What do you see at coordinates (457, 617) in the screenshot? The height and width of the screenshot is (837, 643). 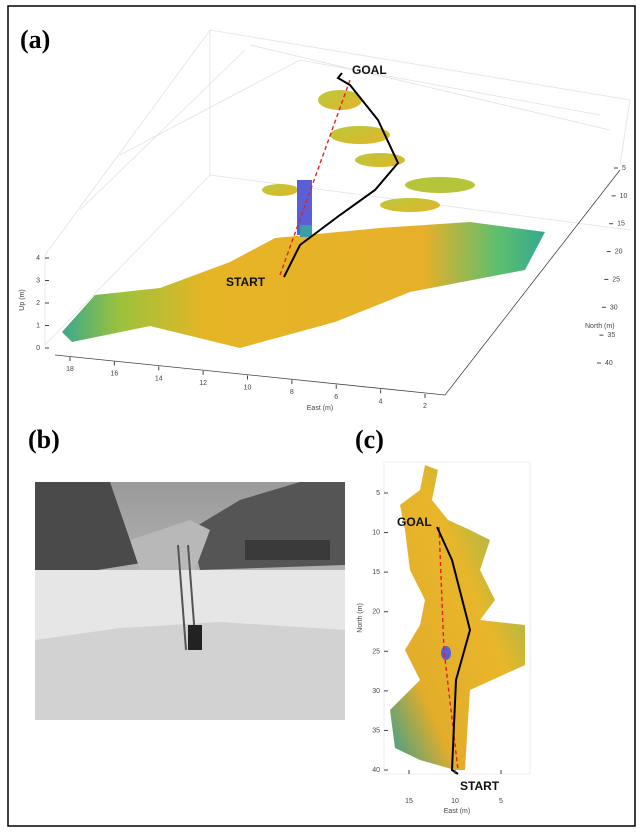 I see `point-cloud` at bounding box center [457, 617].